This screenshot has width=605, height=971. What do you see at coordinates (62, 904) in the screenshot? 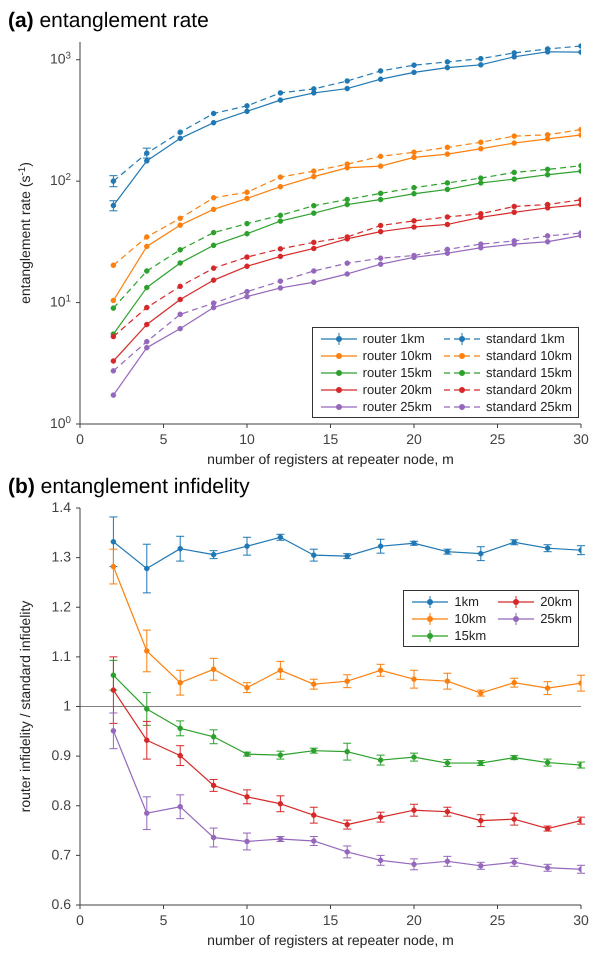
I see `y-tick-label: 0.6` at bounding box center [62, 904].